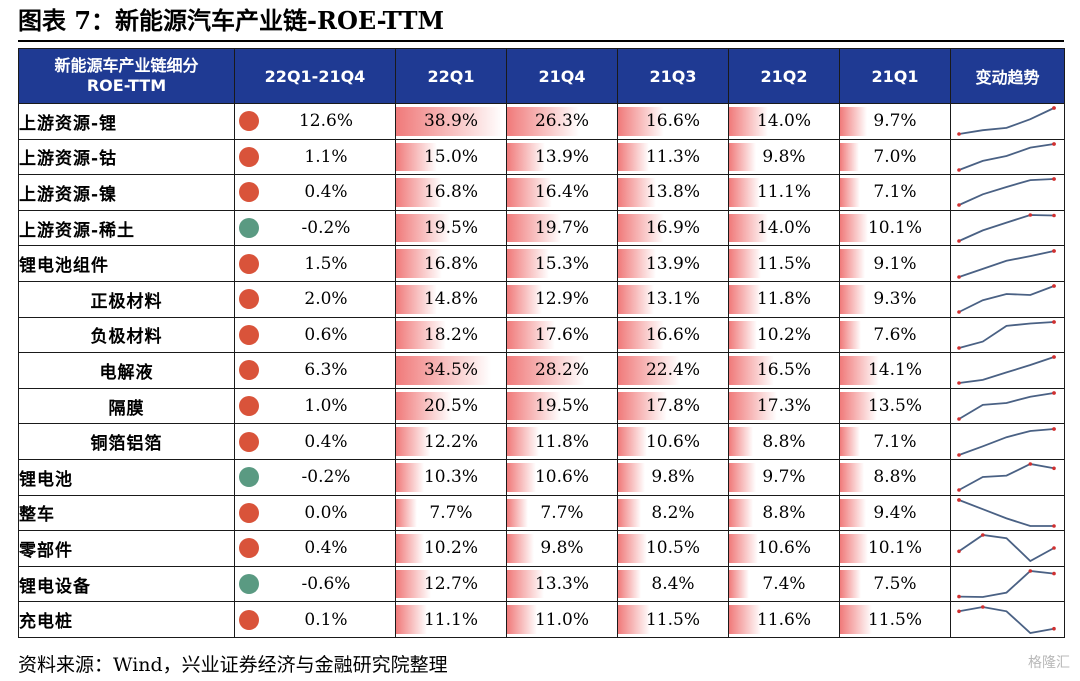 The width and height of the screenshot is (1080, 681). What do you see at coordinates (562, 192) in the screenshot?
I see `roe-cell: 16.4%` at bounding box center [562, 192].